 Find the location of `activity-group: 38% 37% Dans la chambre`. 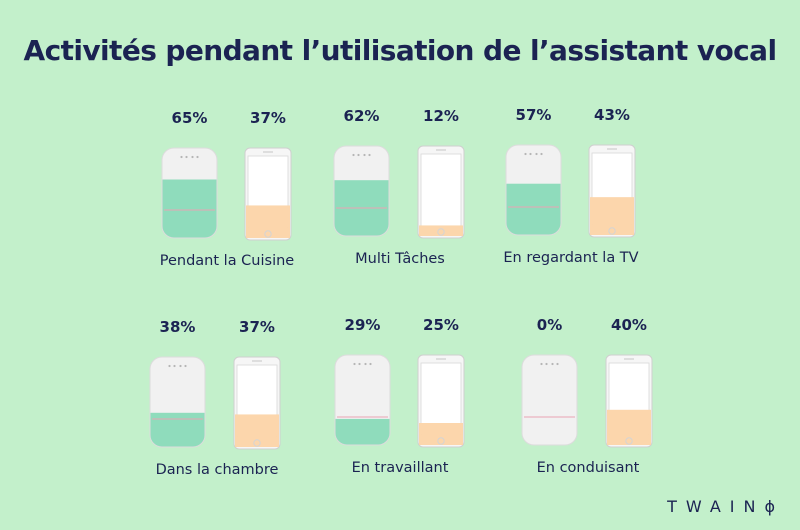

activity-group: 38% 37% Dans la chambre is located at coordinates (215, 398).